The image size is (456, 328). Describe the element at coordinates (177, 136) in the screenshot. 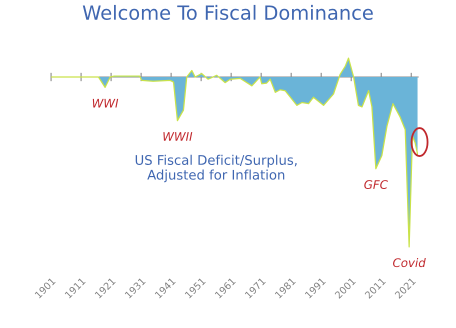

I see `annotation: WWII` at that location.